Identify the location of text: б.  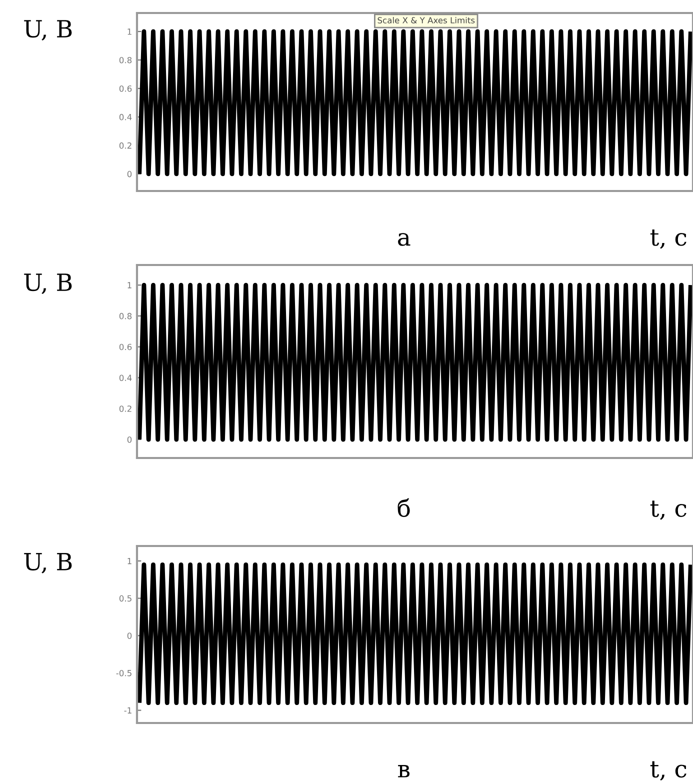
(404, 507).